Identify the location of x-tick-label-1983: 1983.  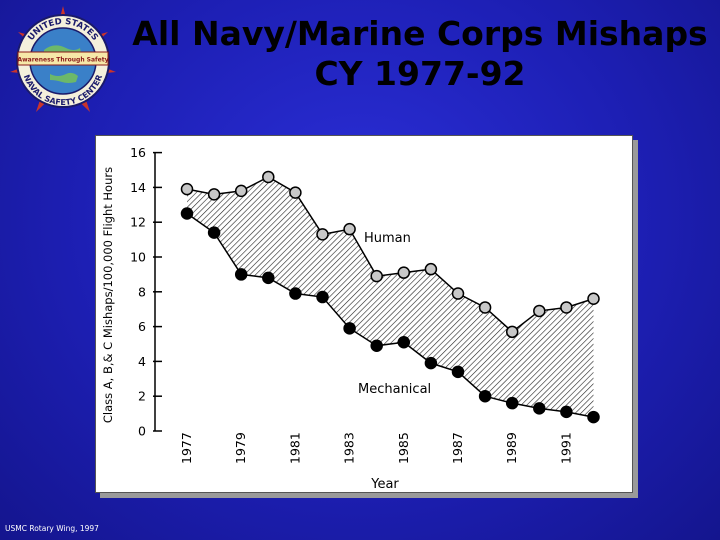
(349, 448).